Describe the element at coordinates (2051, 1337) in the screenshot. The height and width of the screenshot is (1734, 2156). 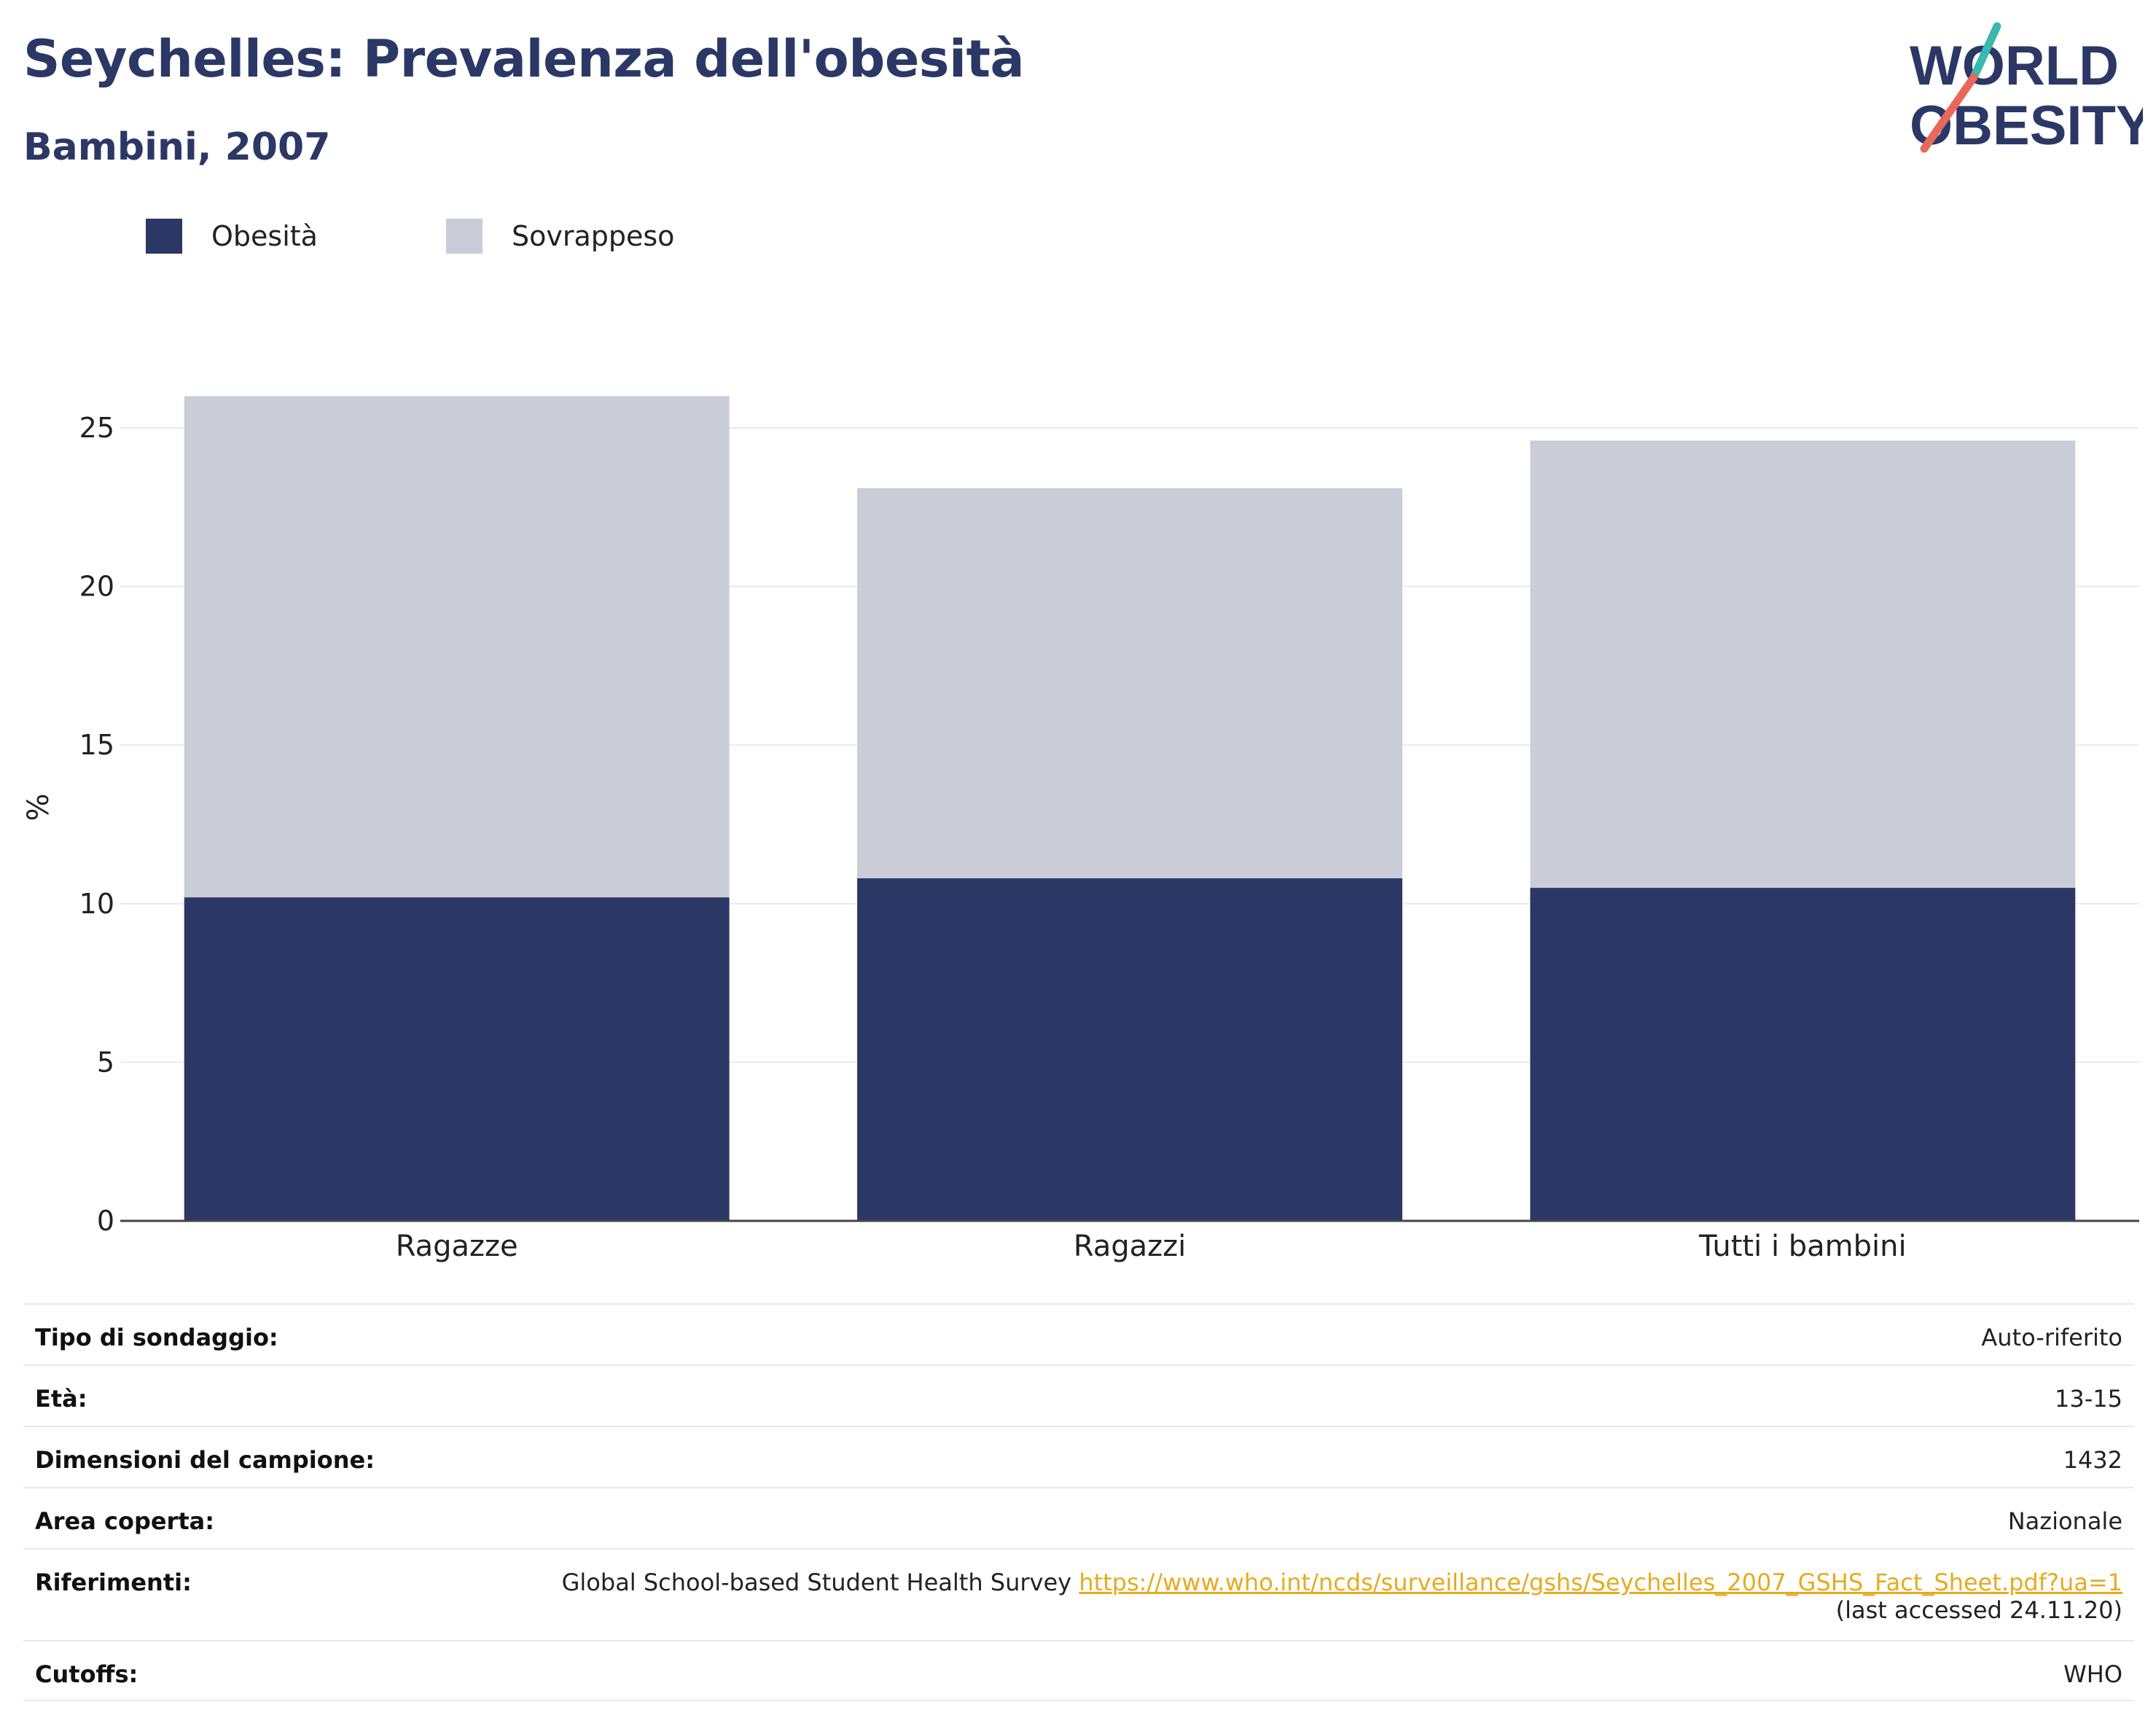
I see `info-value: Auto-riferito` at that location.